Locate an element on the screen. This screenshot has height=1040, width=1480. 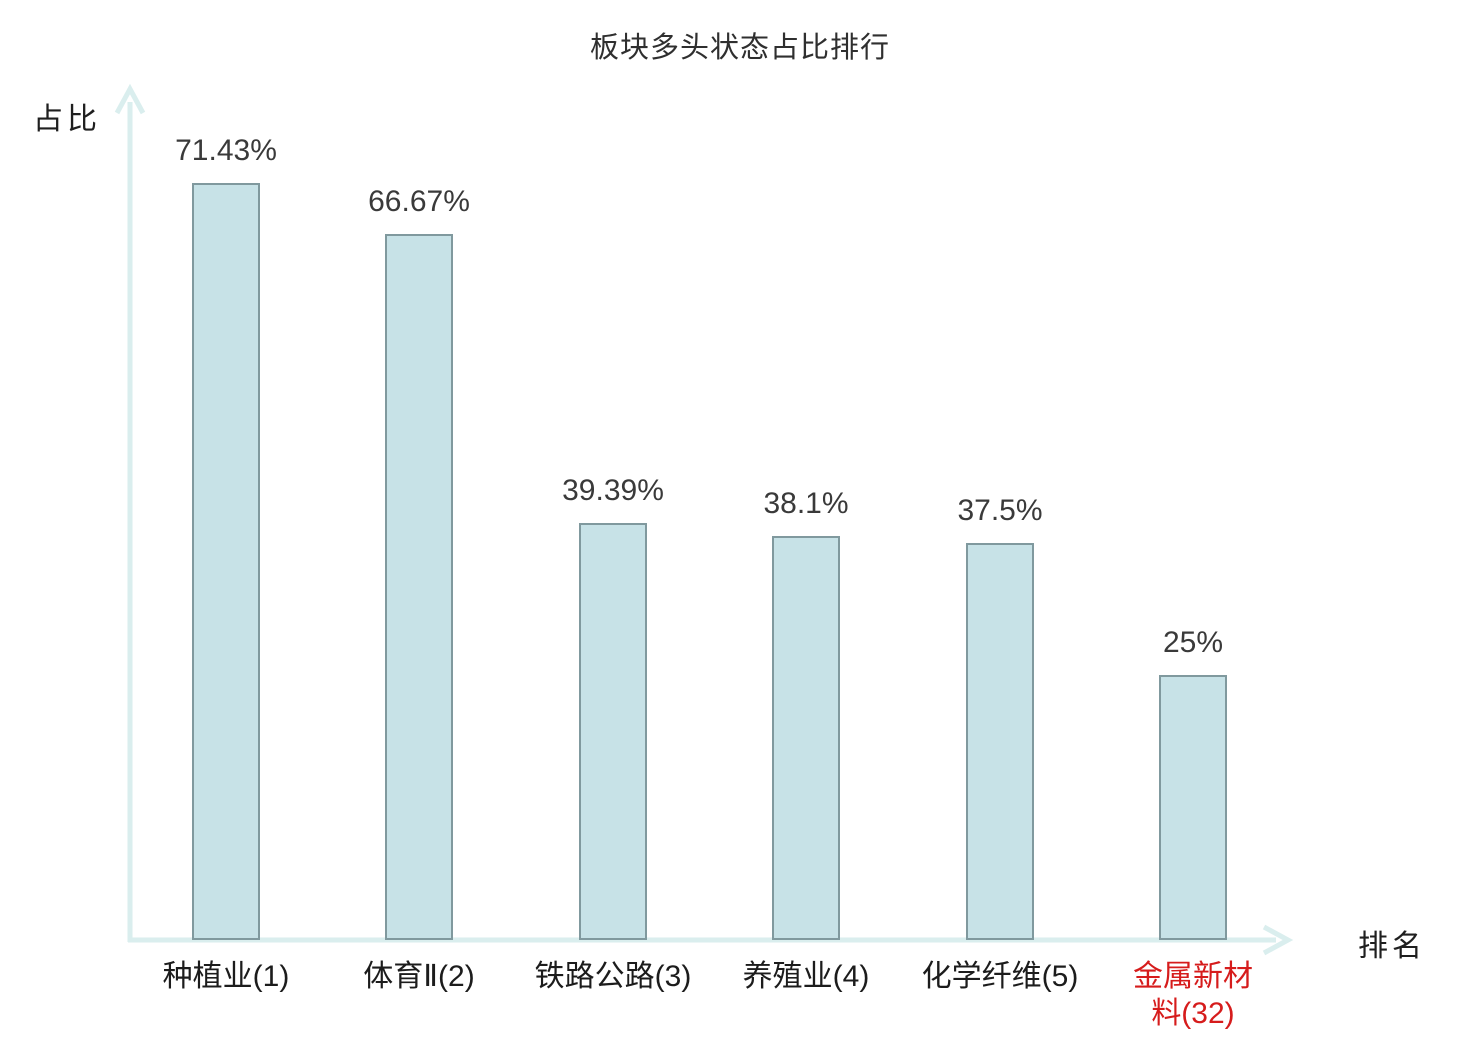
x-axis-arrow-icon is located at coordinates (1278, 940).